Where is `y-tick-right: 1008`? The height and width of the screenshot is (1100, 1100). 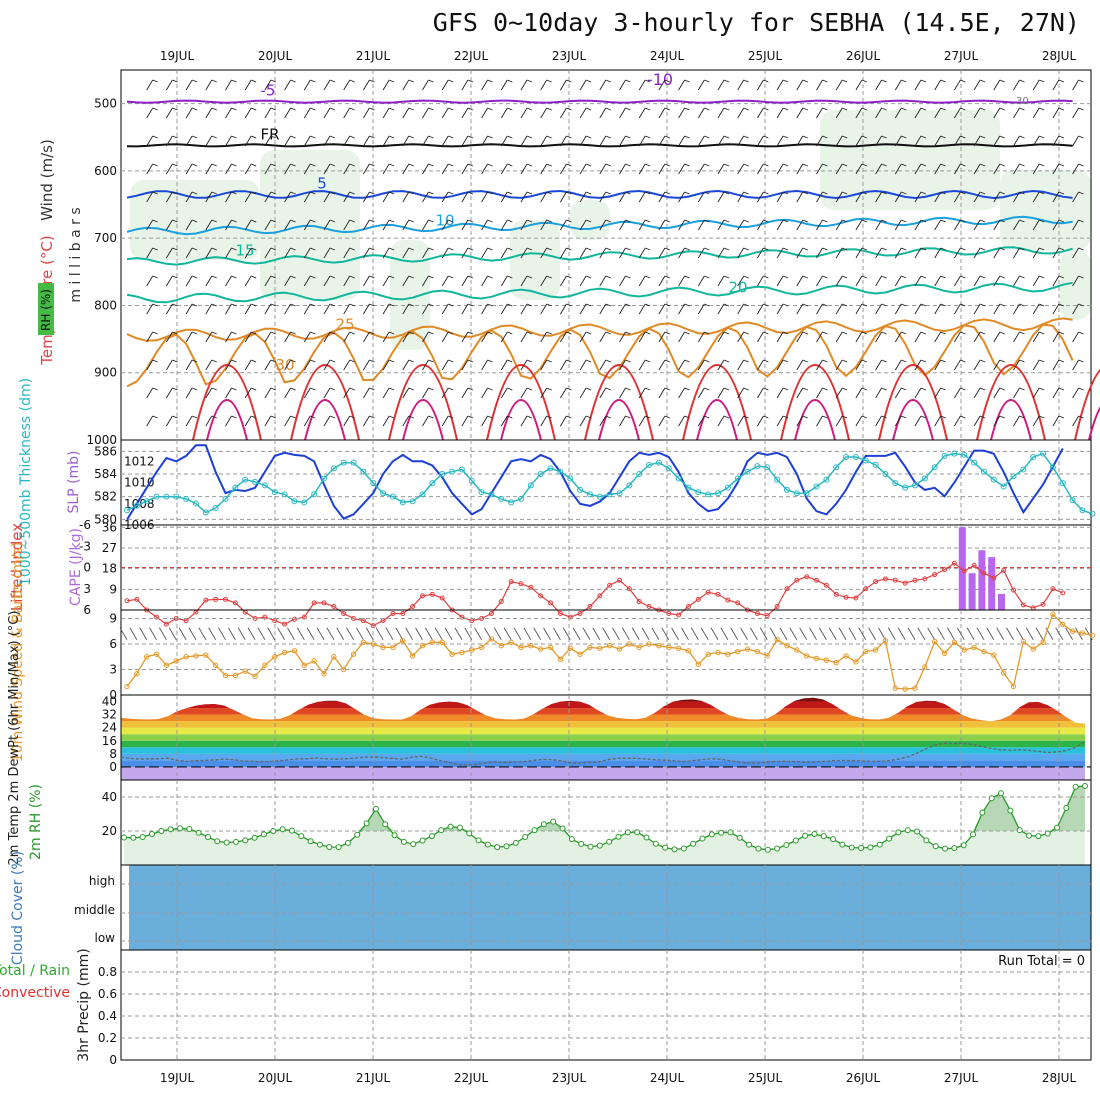 y-tick-right: 1008 is located at coordinates (139, 504).